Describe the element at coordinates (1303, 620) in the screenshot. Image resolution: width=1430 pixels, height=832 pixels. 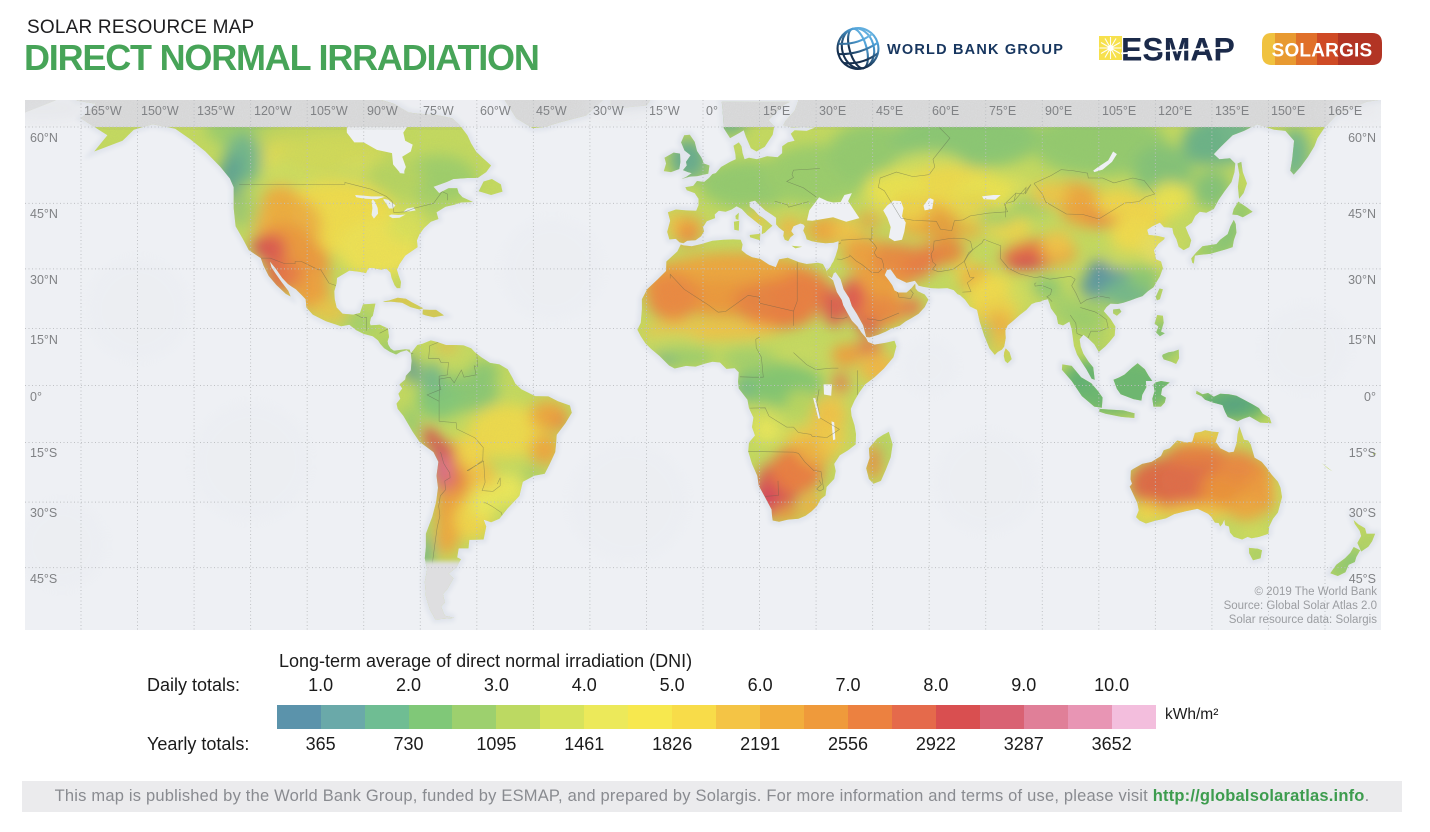
I see `svg-text: Solar resource data: Solargis` at that location.